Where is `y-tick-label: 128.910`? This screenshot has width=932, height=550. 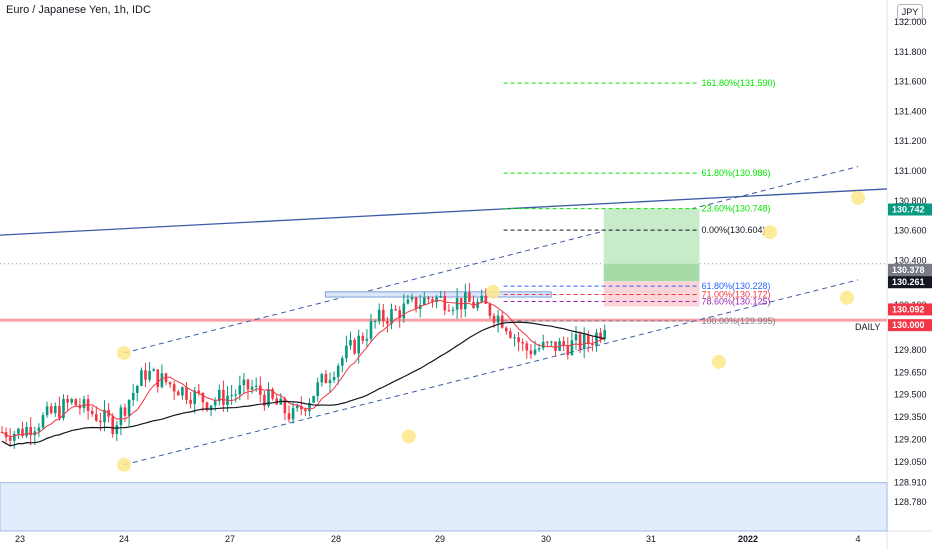 y-tick-label: 128.910 is located at coordinates (910, 483).